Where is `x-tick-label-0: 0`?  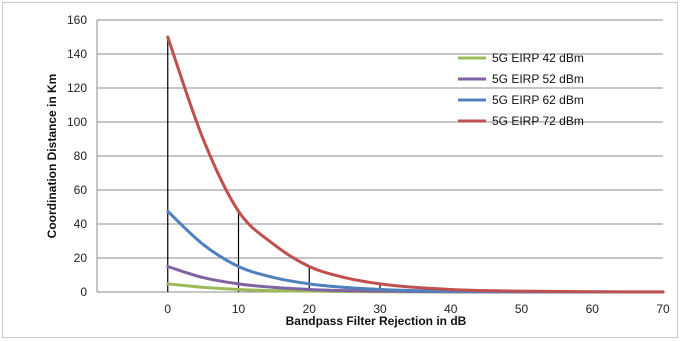
x-tick-label-0: 0 is located at coordinates (167, 309).